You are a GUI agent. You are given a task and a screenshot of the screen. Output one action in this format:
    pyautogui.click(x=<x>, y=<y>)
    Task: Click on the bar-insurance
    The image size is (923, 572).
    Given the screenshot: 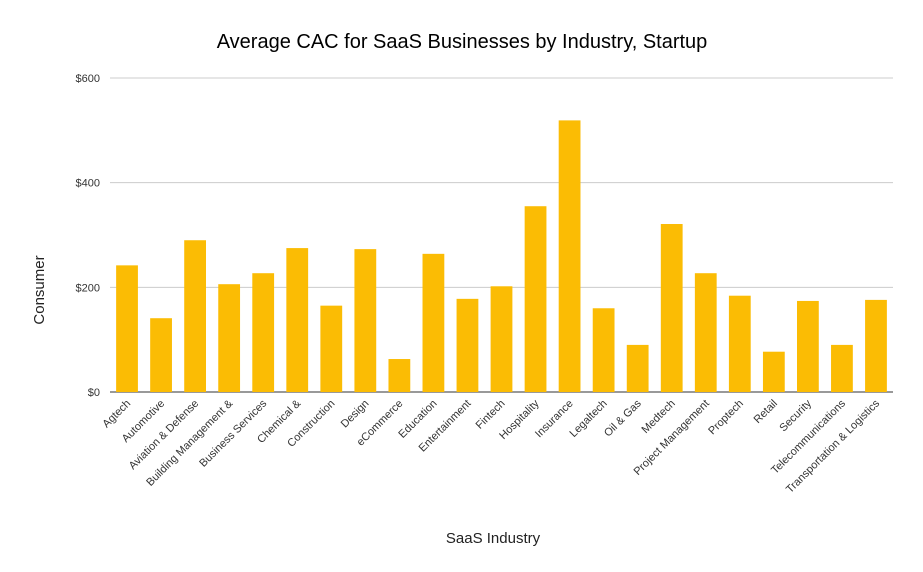 What is the action you would take?
    pyautogui.click(x=569, y=256)
    